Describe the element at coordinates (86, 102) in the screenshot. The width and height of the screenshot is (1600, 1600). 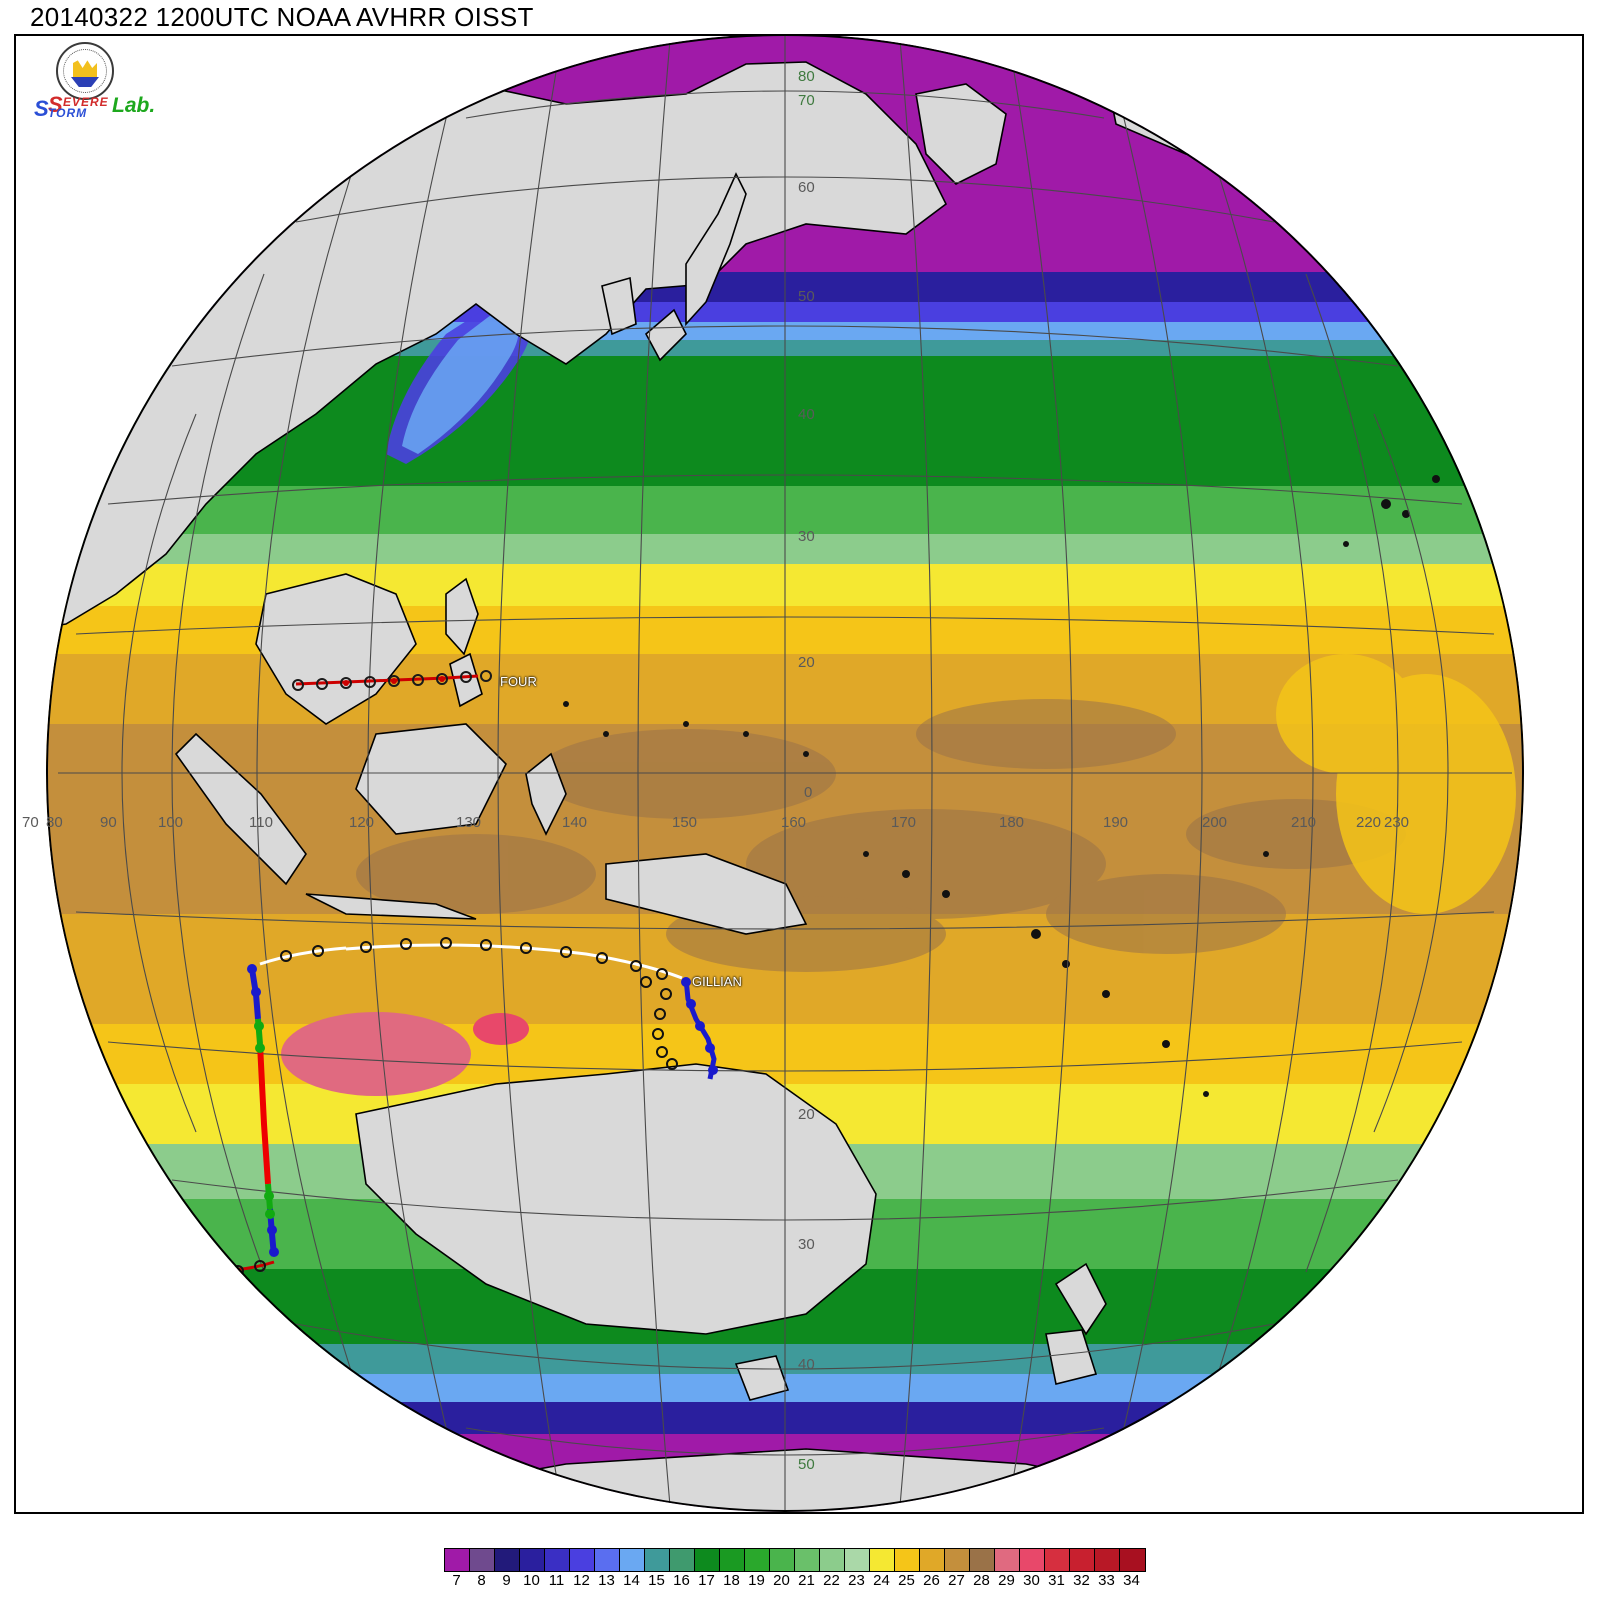
I see `logo-severe-text: EVERE` at that location.